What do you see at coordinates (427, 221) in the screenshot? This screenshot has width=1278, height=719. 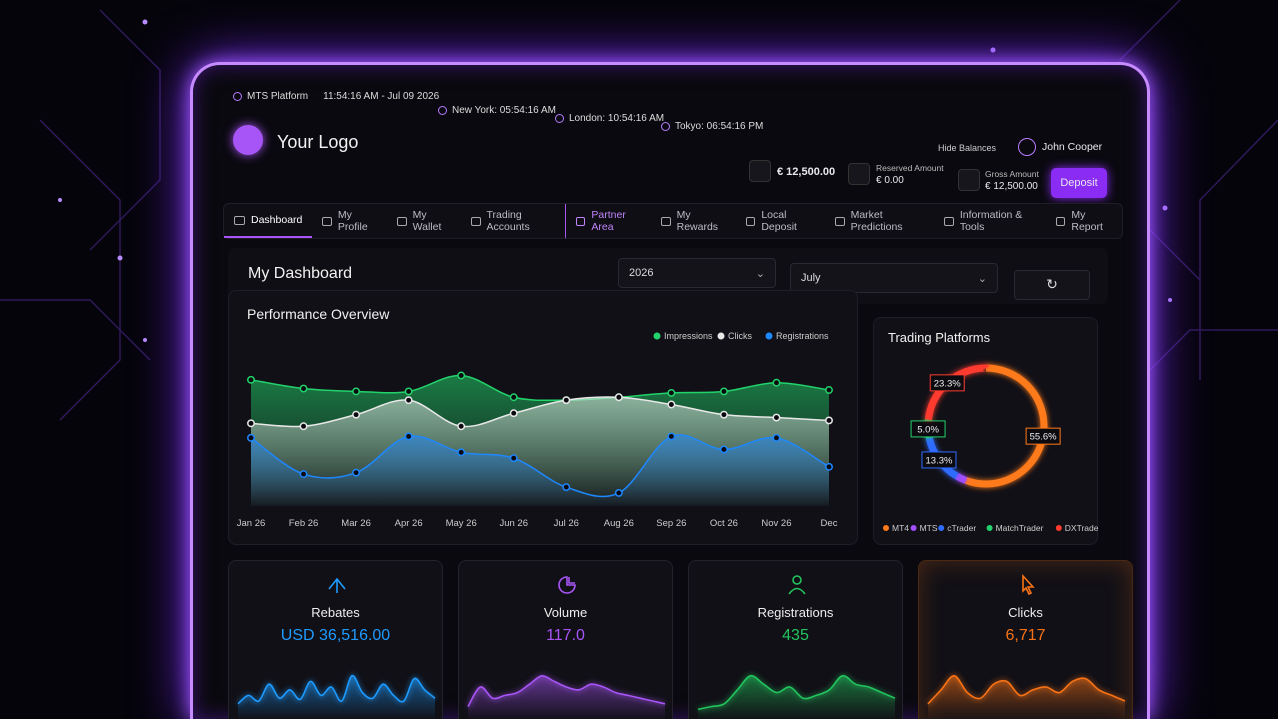 I see `nav-label: My Wallet` at bounding box center [427, 221].